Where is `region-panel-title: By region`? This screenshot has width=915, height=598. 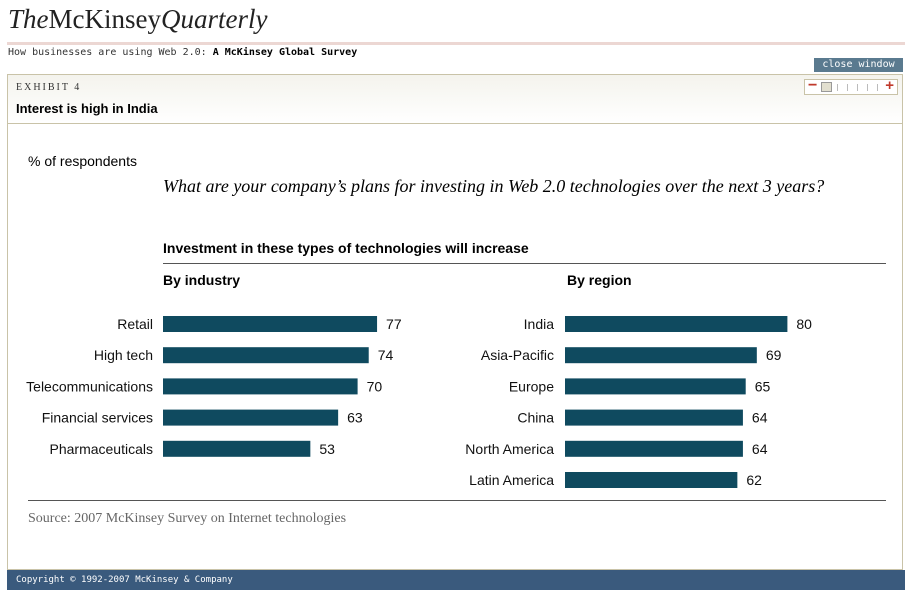 region-panel-title: By region is located at coordinates (599, 280).